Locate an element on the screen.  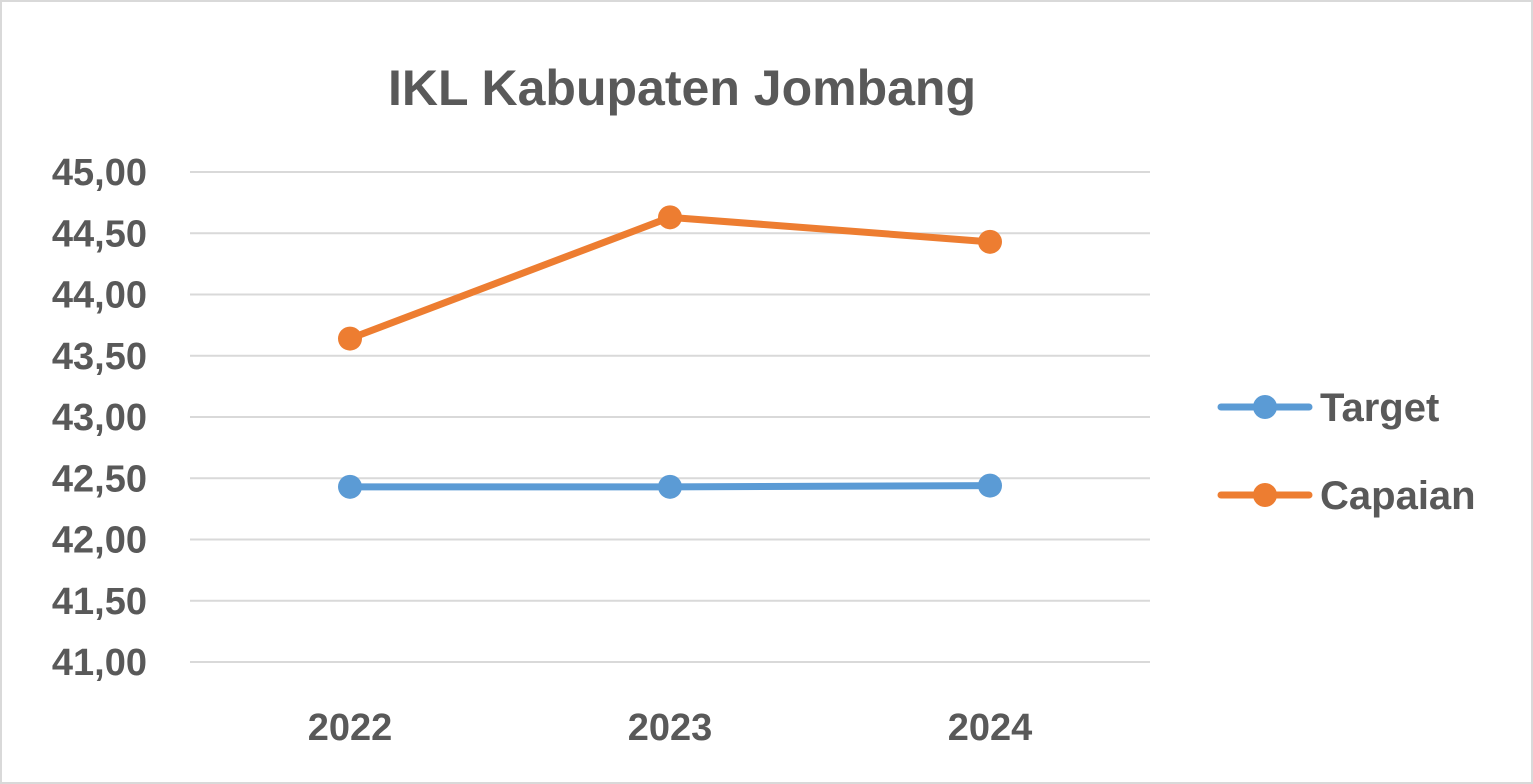
y-tick-label: 43,00 is located at coordinates (99, 418).